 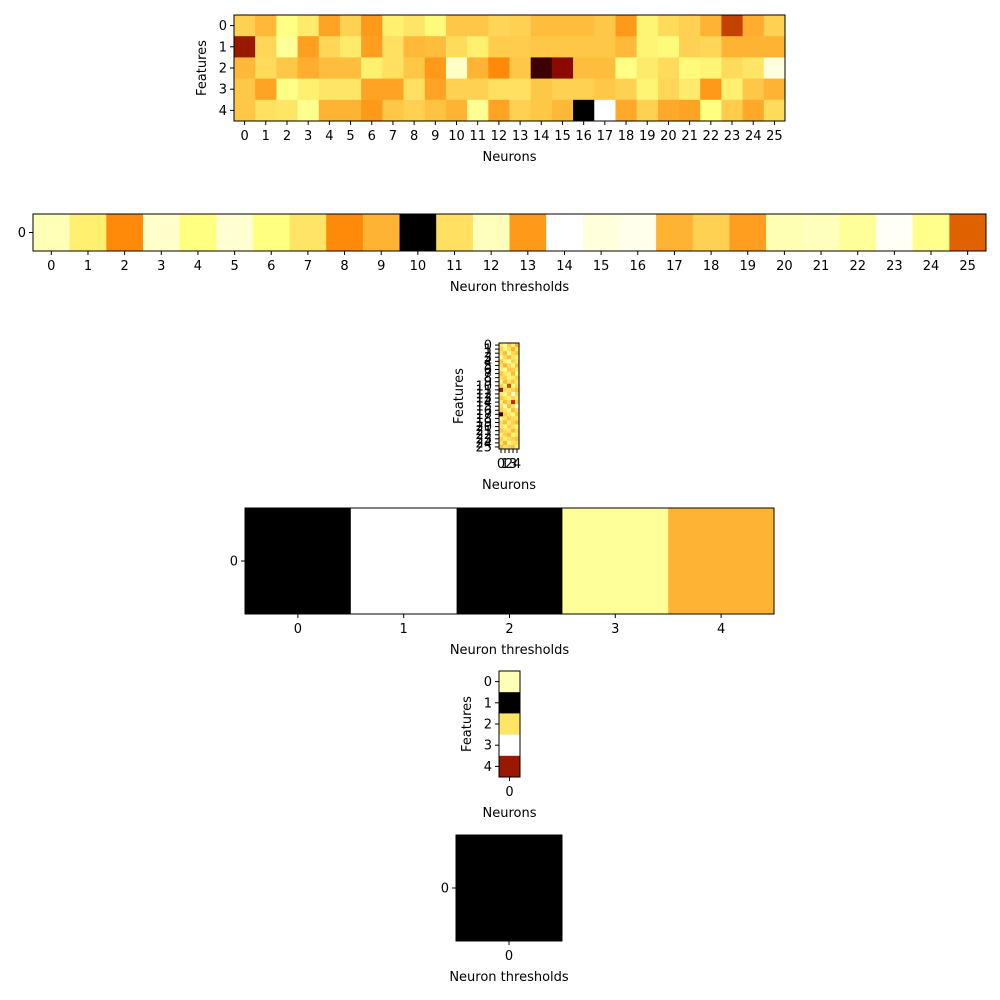 What do you see at coordinates (513, 414) in the screenshot?
I see `heatmap-cell-r17-c3` at bounding box center [513, 414].